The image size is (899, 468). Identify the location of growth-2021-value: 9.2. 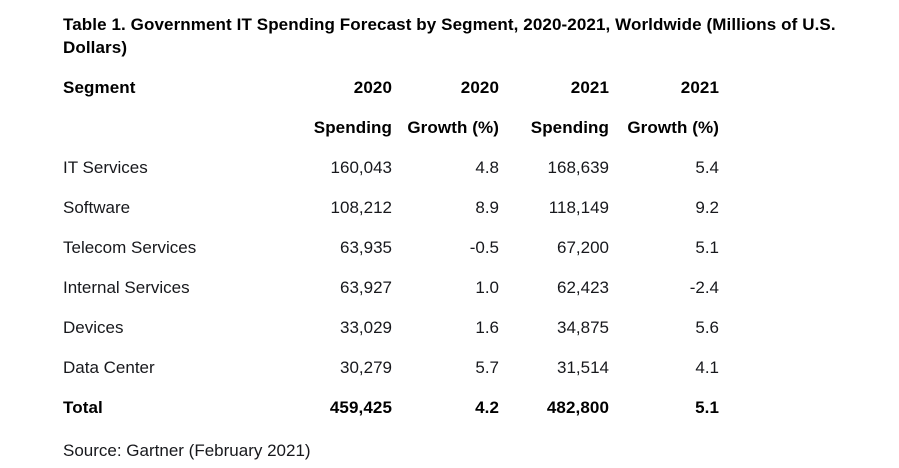
(707, 207).